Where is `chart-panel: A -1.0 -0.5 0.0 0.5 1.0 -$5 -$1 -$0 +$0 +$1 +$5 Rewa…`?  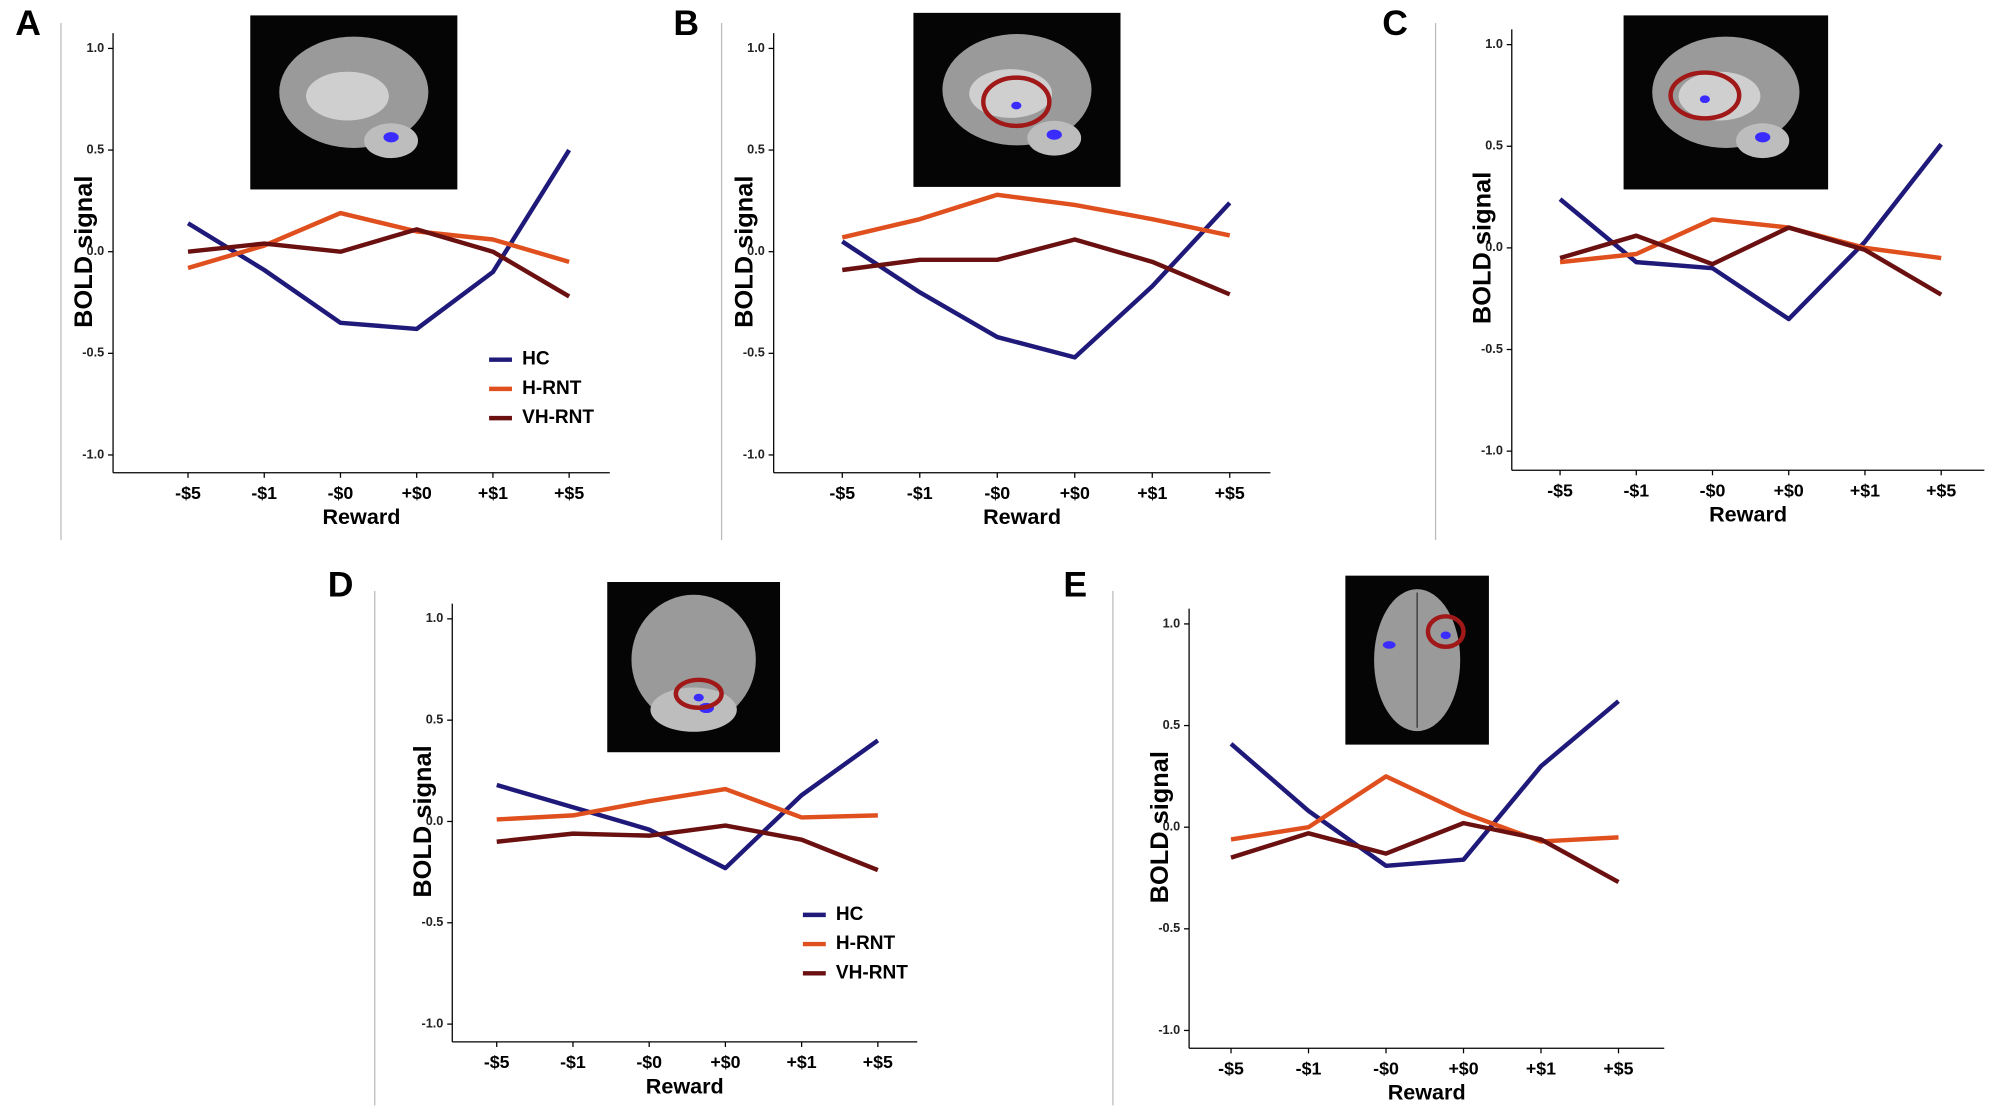 chart-panel: A -1.0 -0.5 0.0 0.5 1.0 -$5 -$1 -$0 +$0 +$1 +$5 Rewa… is located at coordinates (312, 266).